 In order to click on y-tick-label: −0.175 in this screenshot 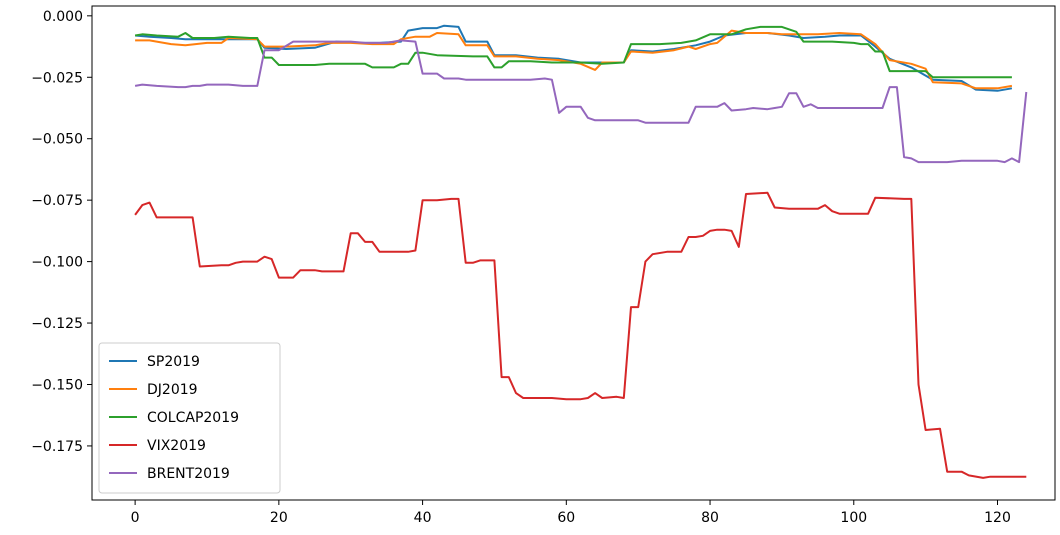, I will do `click(57, 447)`.